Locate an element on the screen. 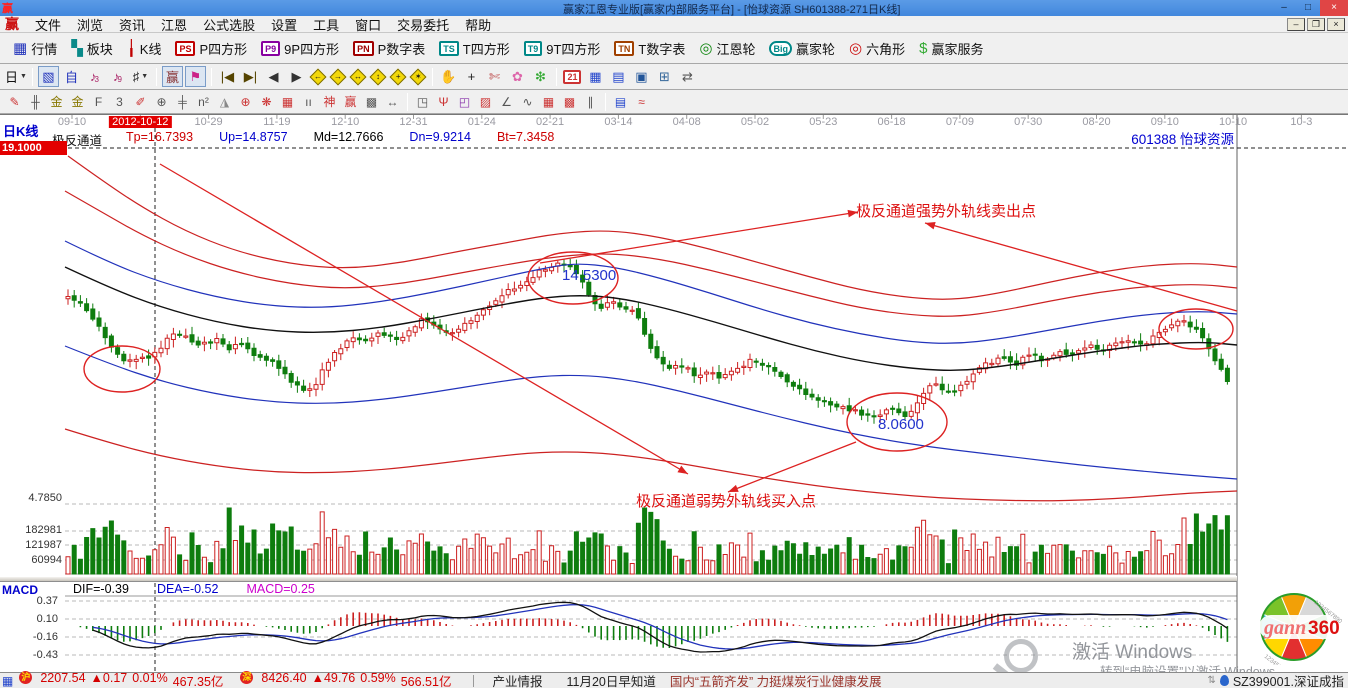  prev-bar-icon: ◀ is located at coordinates (273, 76).